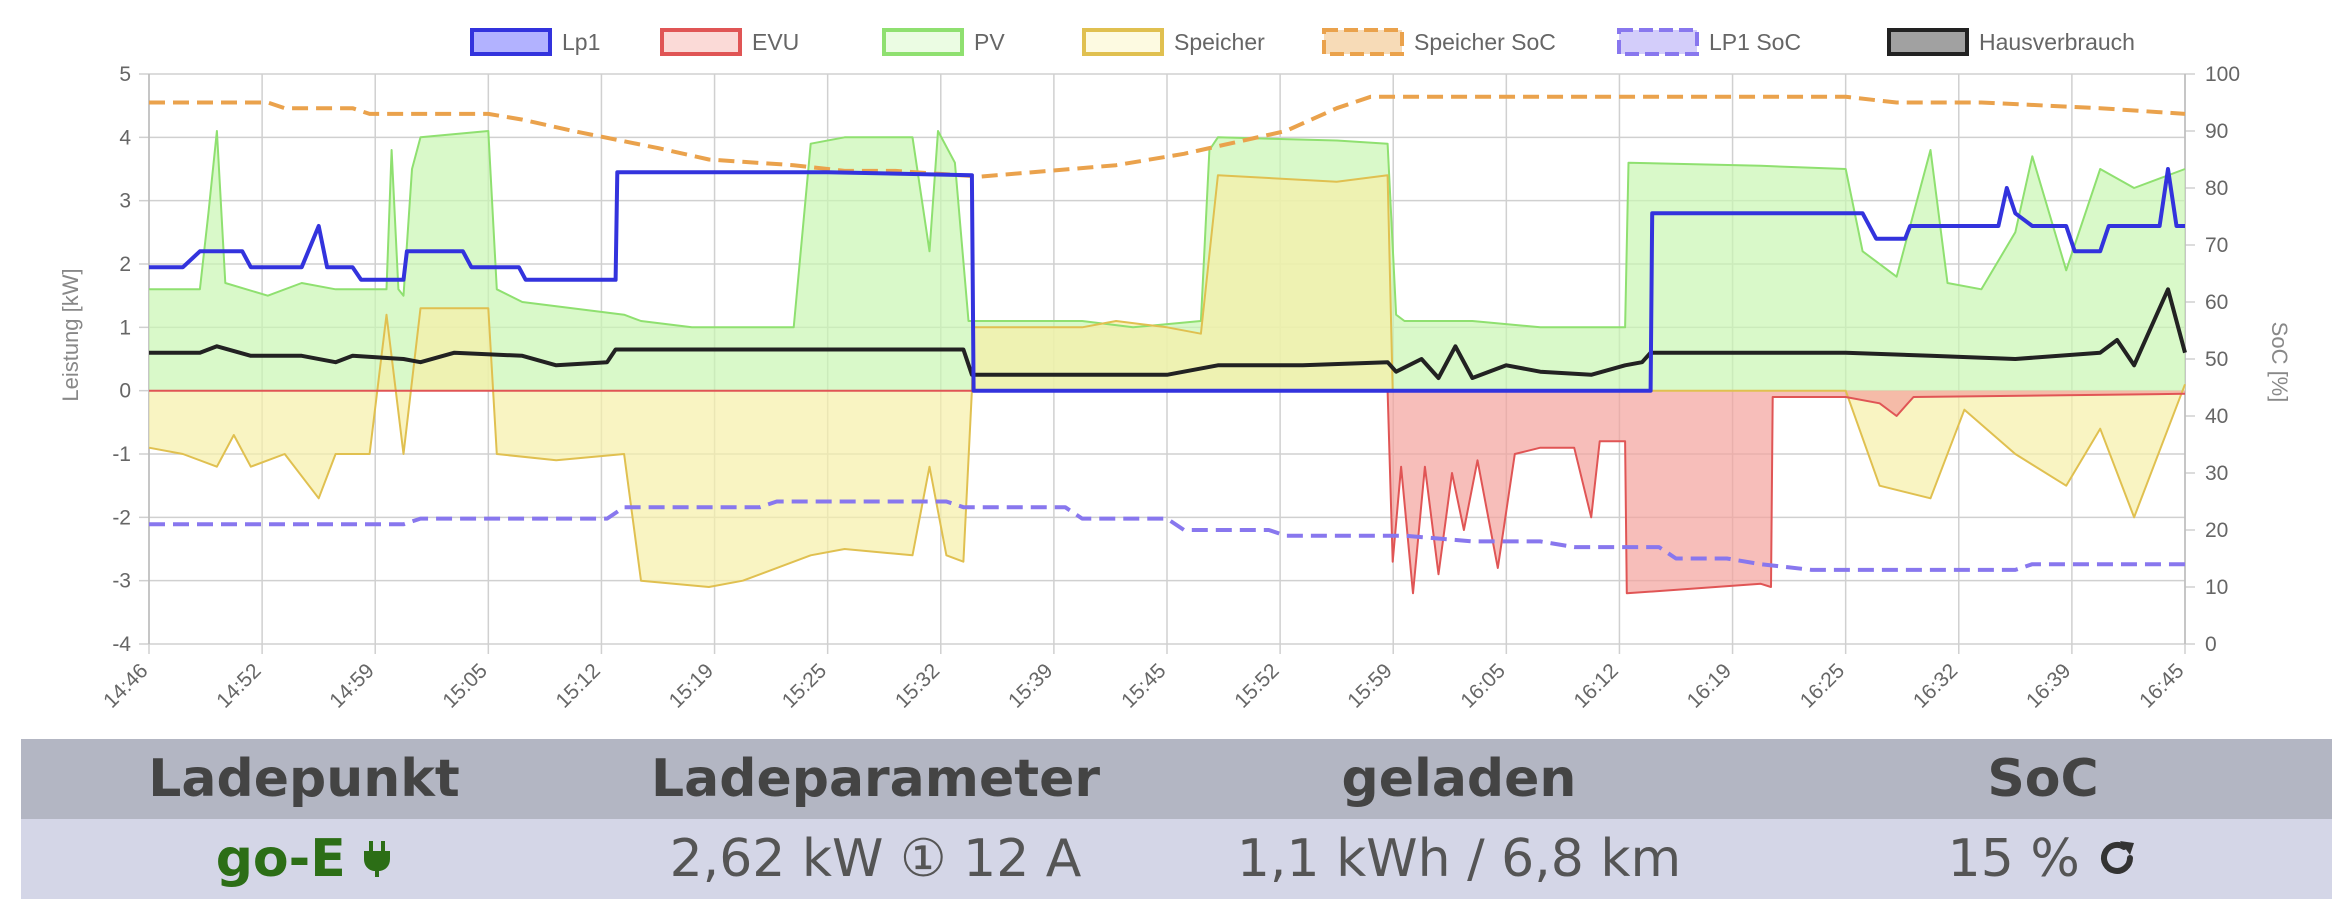  What do you see at coordinates (2013, 859) in the screenshot?
I see `soc-value: 15 %` at bounding box center [2013, 859].